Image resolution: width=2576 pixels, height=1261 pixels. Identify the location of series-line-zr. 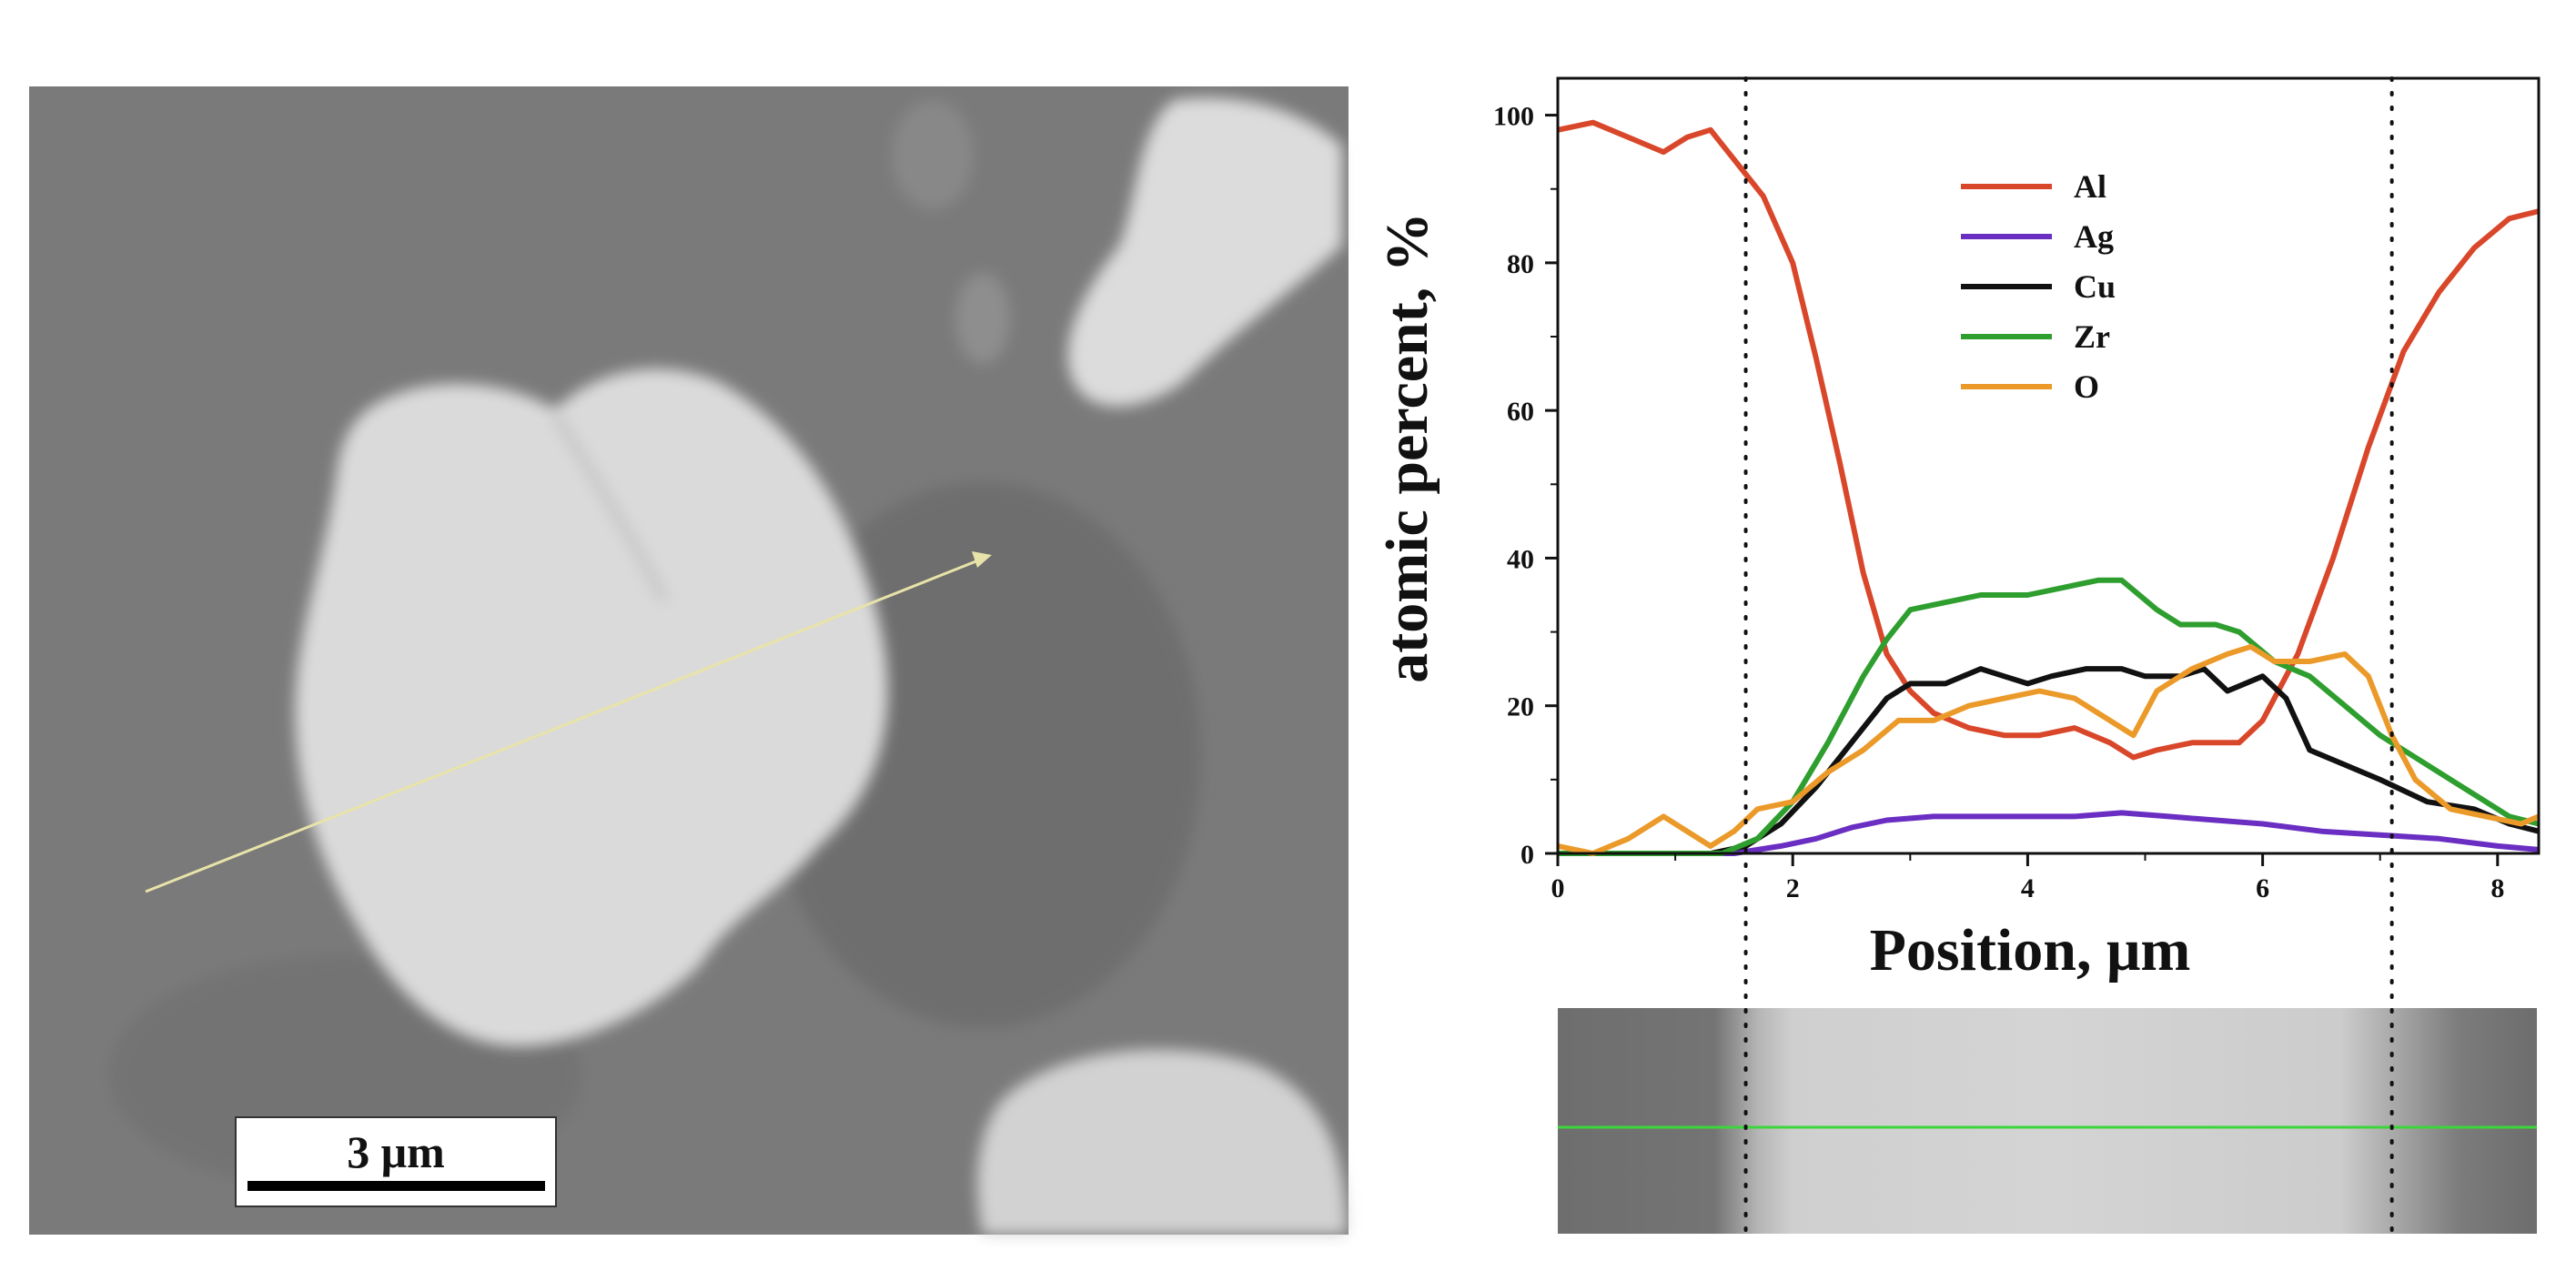
(2049, 717).